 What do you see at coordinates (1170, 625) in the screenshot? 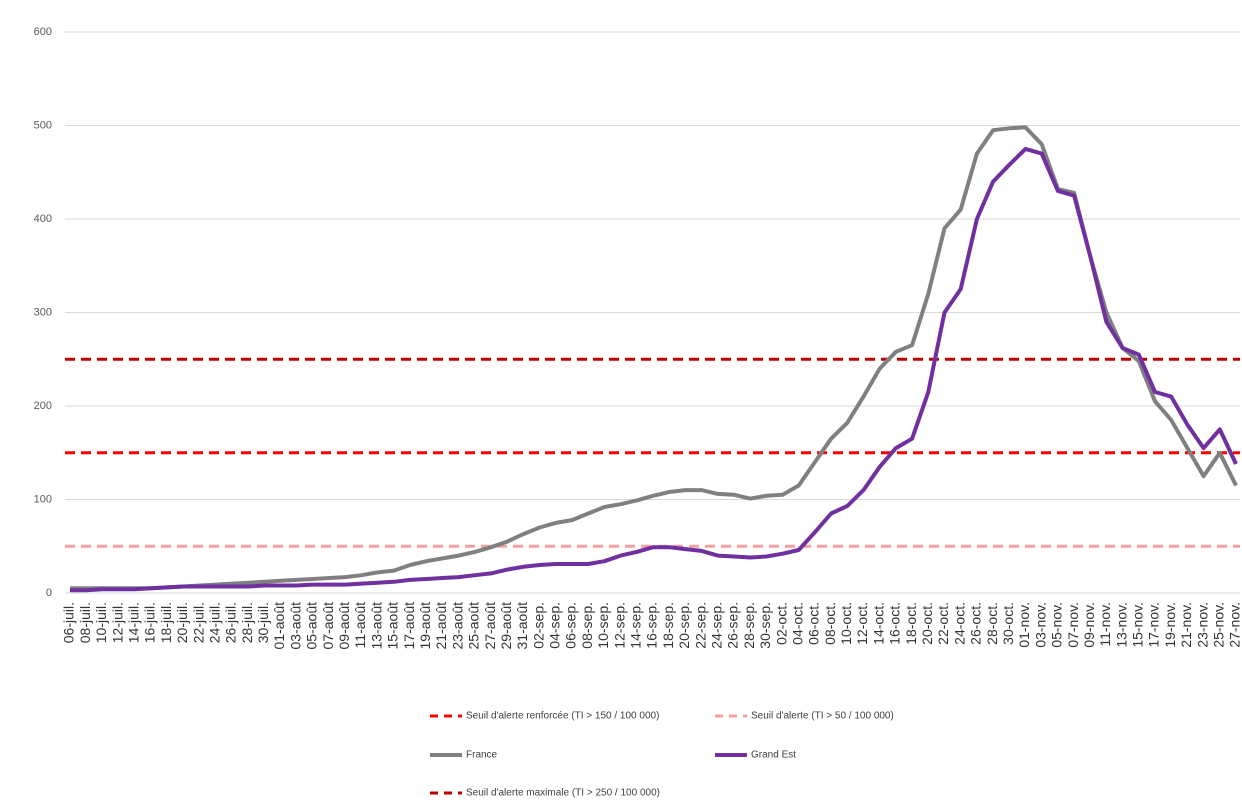
I see `x-tick-label: 19-nov.` at bounding box center [1170, 625].